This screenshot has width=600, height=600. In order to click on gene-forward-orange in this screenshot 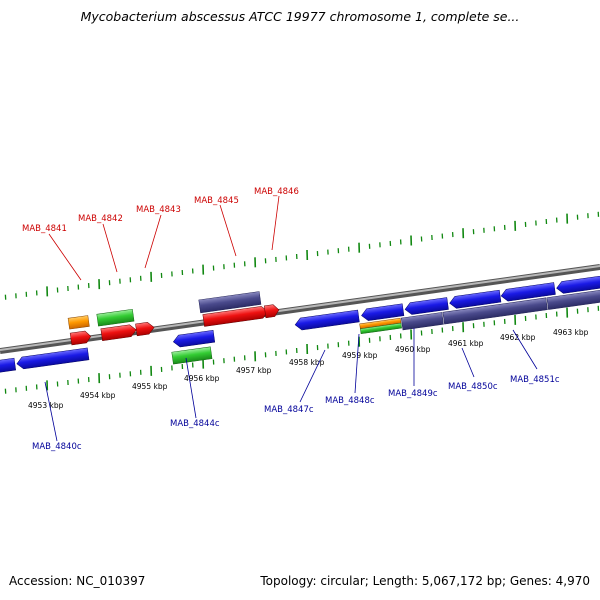, I will do `click(78, 322)`.